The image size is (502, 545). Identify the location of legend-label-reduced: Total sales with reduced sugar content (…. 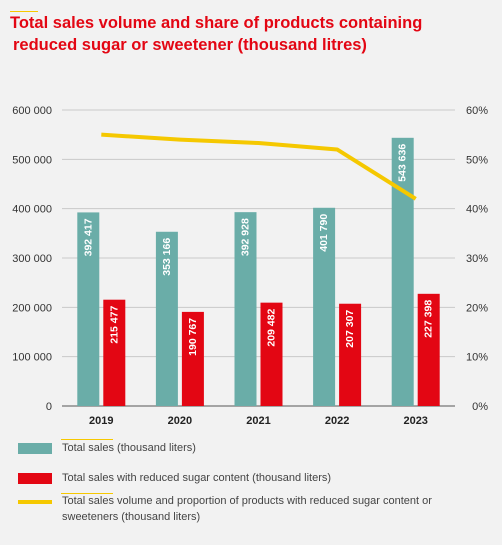
(197, 478).